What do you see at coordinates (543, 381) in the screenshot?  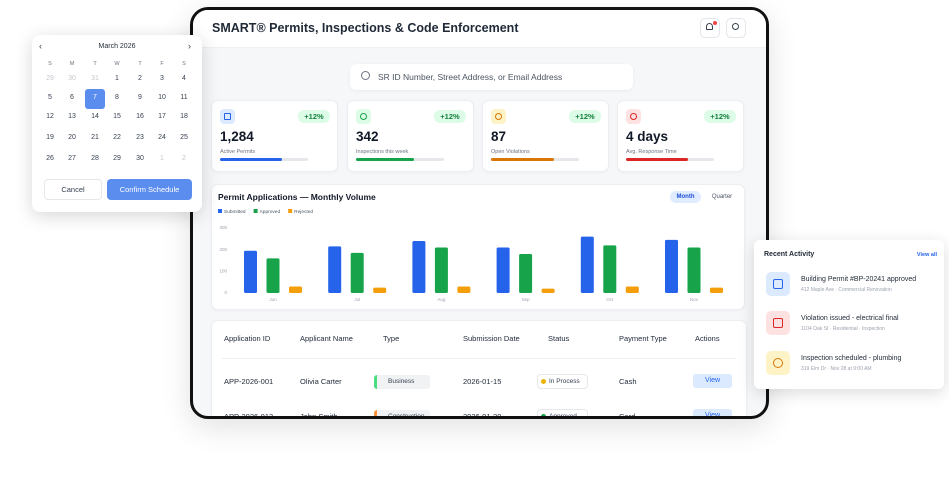 I see `status-dot` at bounding box center [543, 381].